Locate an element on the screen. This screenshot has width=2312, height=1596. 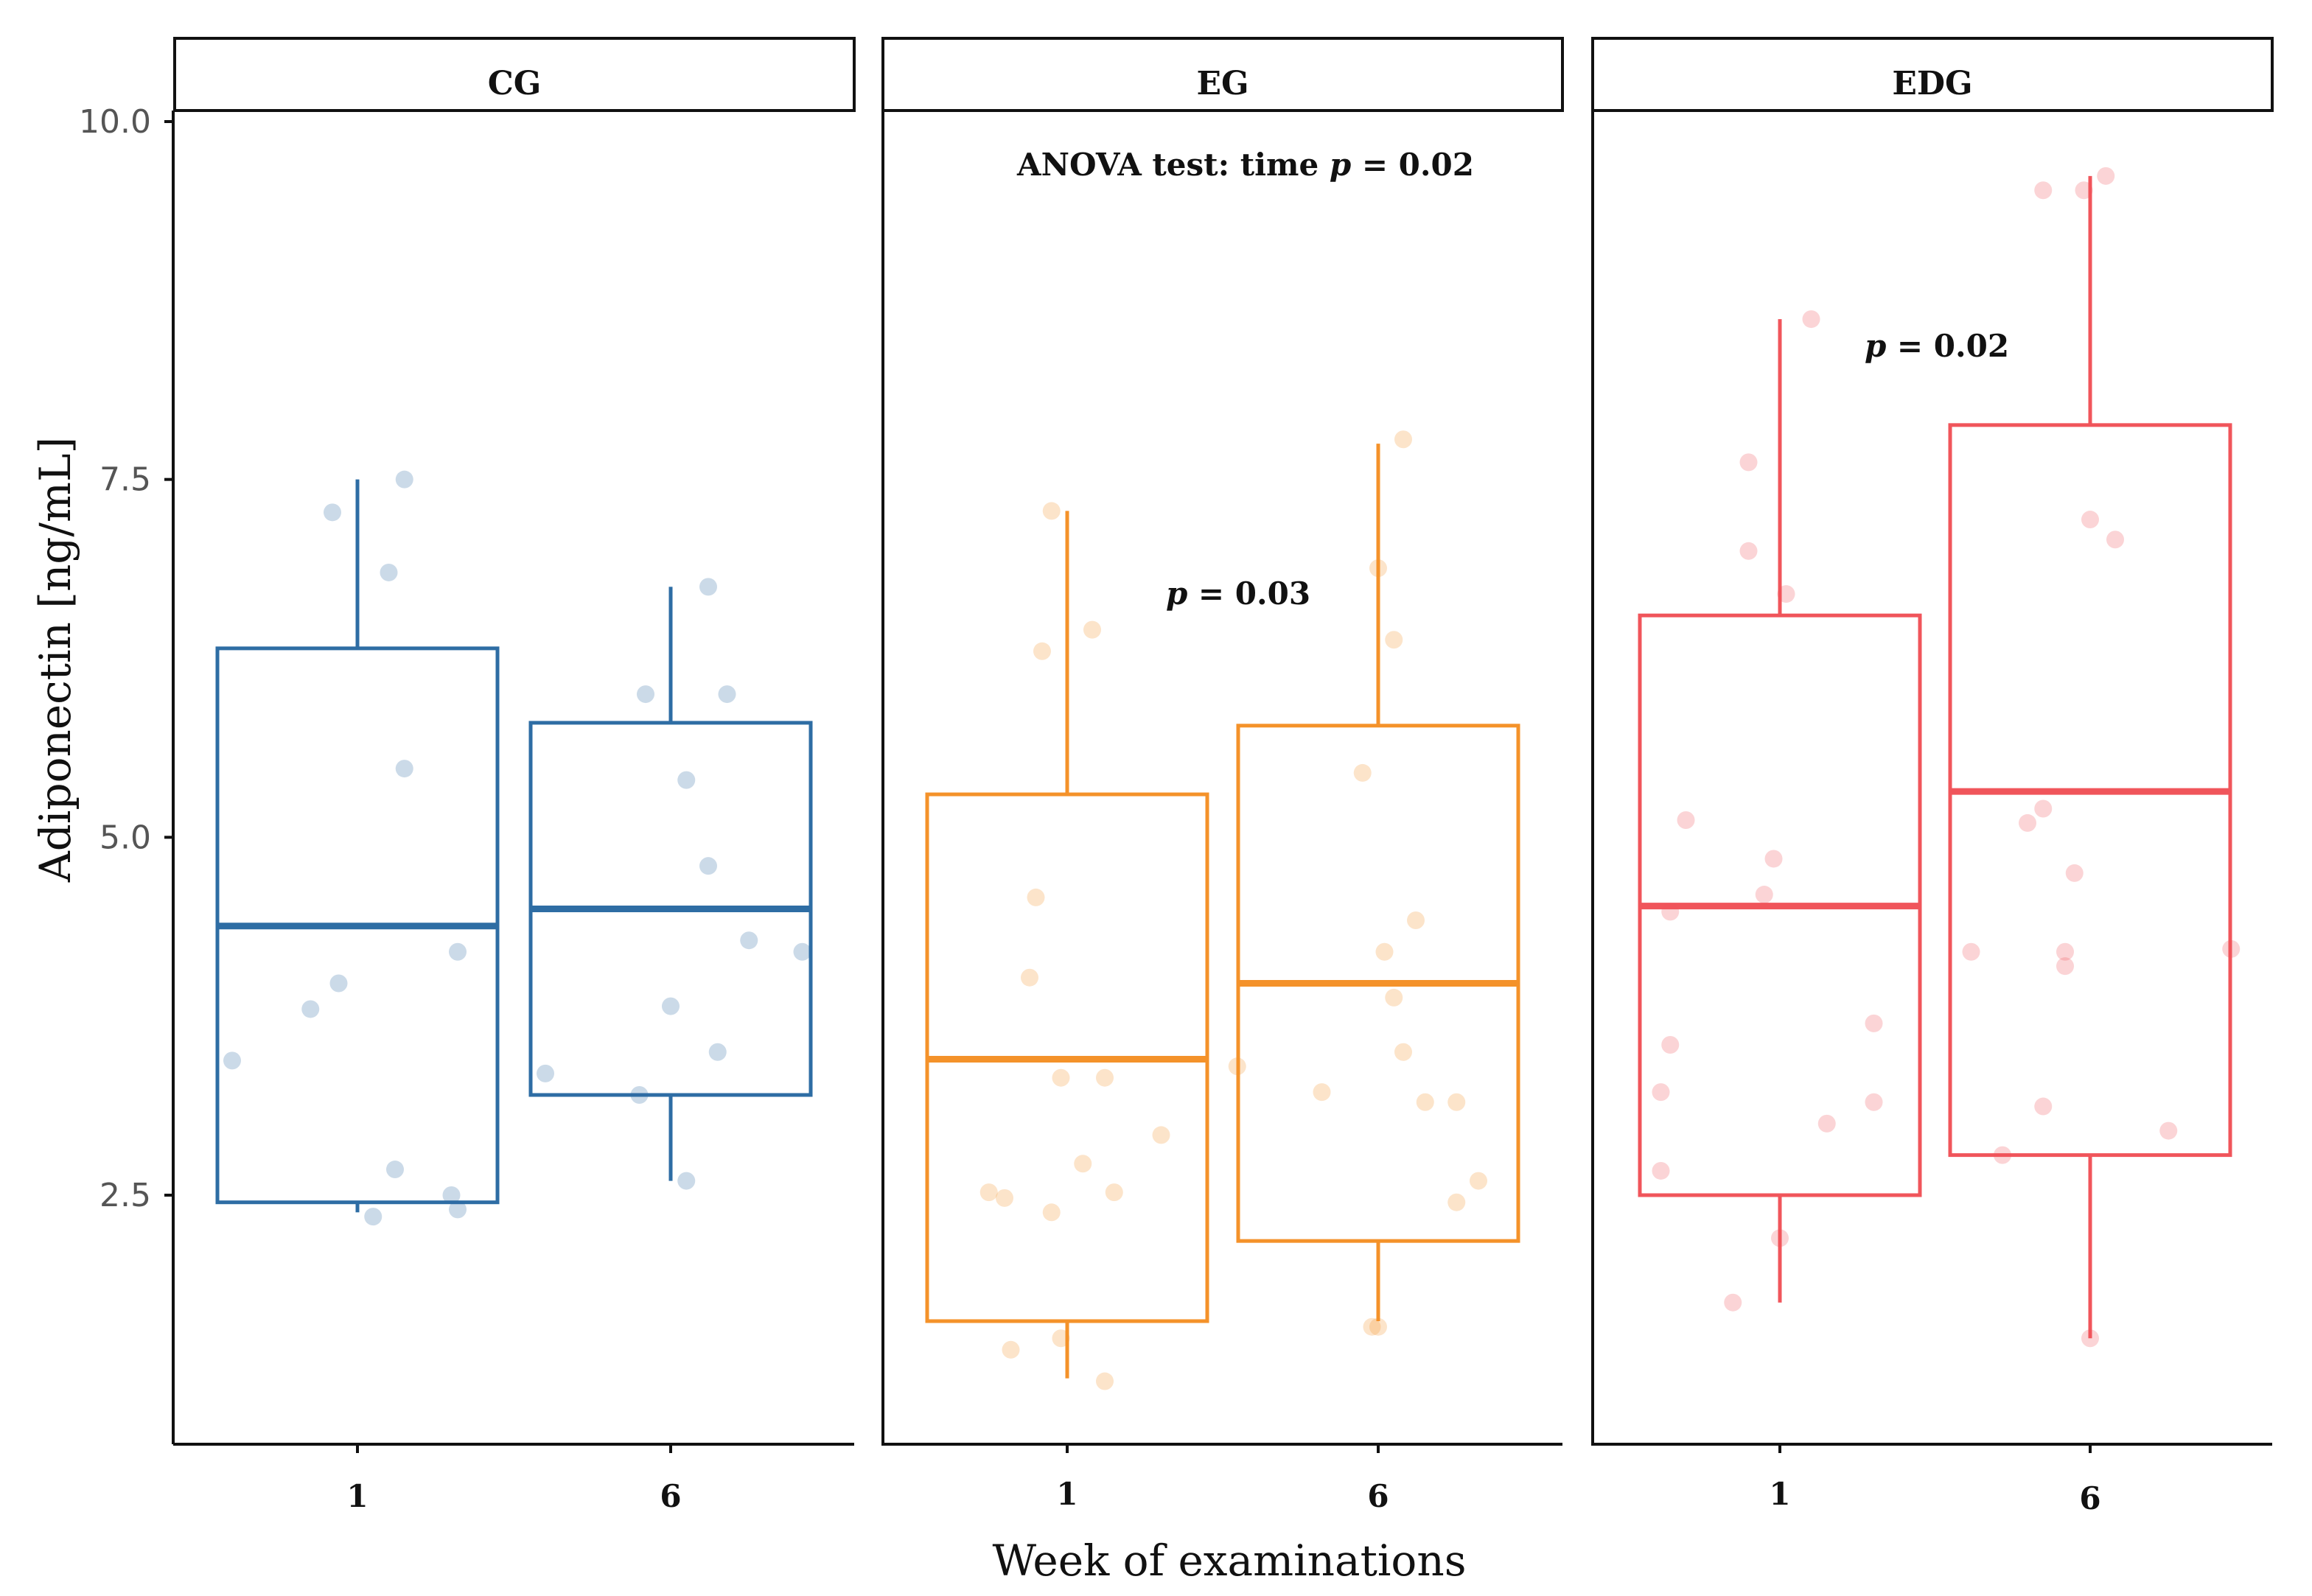
strip-label: EG is located at coordinates (1222, 83).